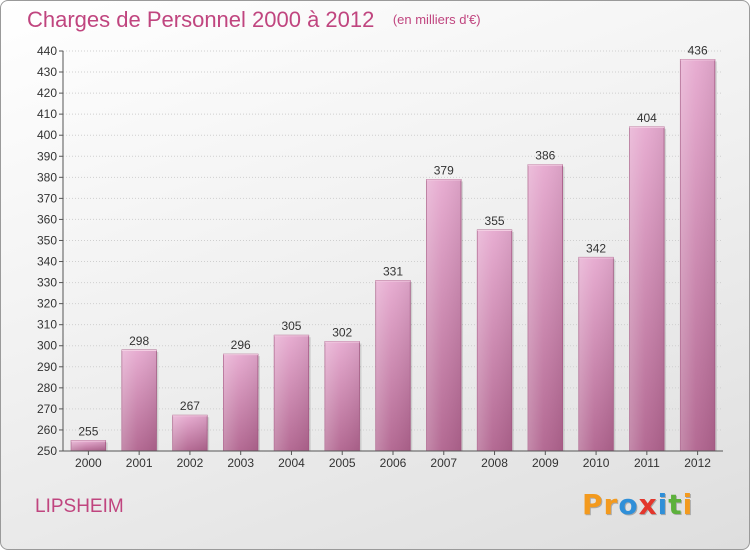  I want to click on data-label-2002: 267, so click(190, 406).